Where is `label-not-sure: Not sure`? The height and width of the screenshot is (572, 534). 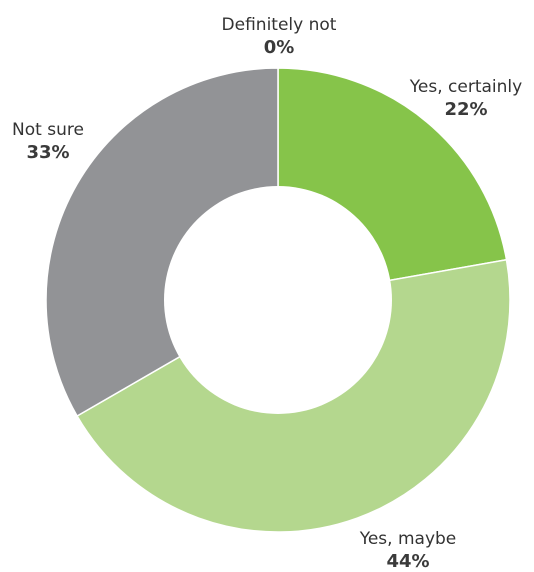
label-not-sure: Not sure is located at coordinates (48, 130).